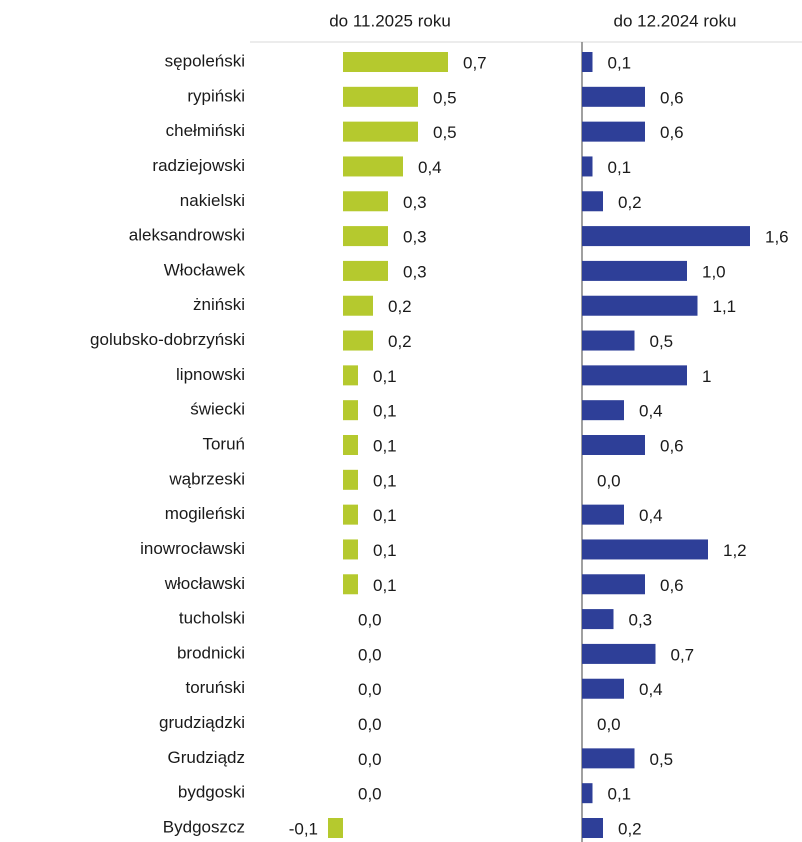 The height and width of the screenshot is (842, 802). What do you see at coordinates (735, 550) in the screenshot?
I see `value-label: 1,2` at bounding box center [735, 550].